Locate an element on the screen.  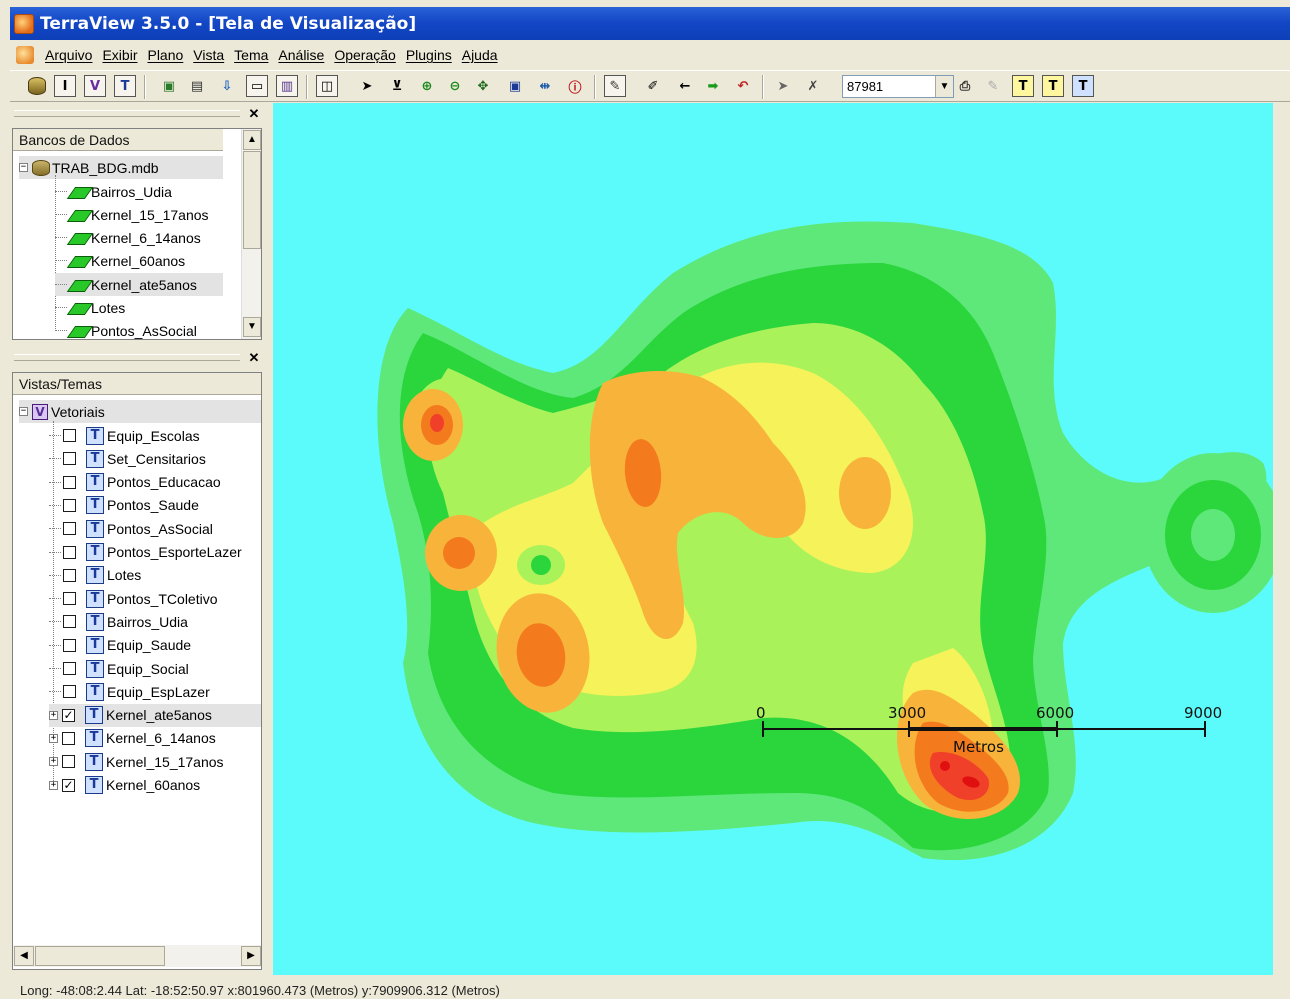
layer-item: Kernel_6_14anos is located at coordinates (128, 237).